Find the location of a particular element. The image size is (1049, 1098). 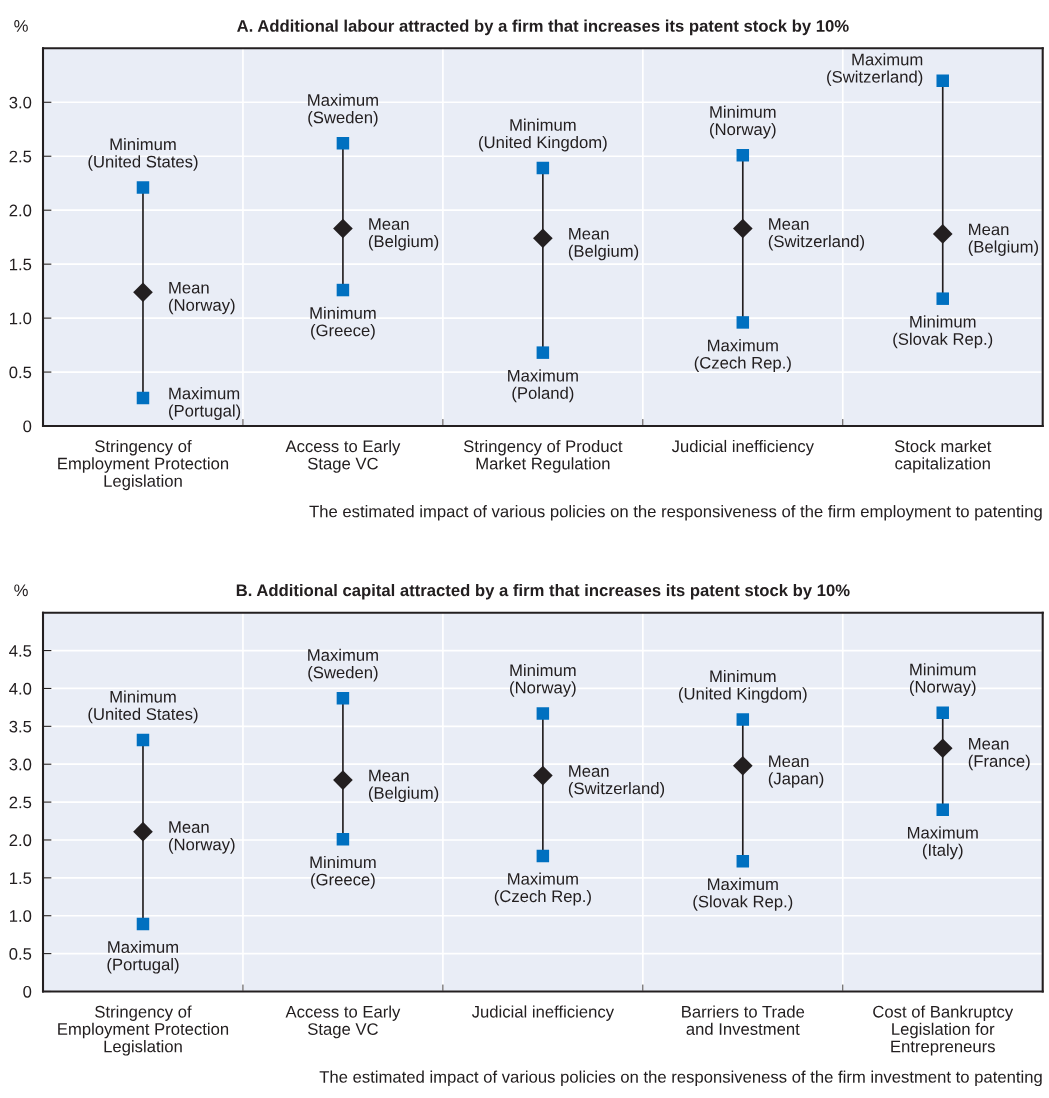

y-tick-label: 3.5 is located at coordinates (20, 726).